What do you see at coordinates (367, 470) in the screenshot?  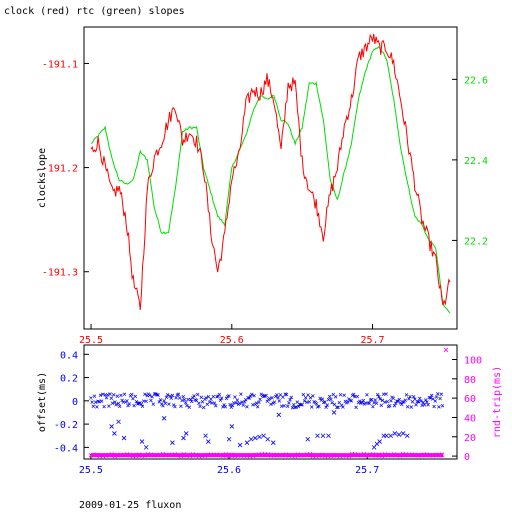 I see `bottom-x-tick-label: 25.7` at bounding box center [367, 470].